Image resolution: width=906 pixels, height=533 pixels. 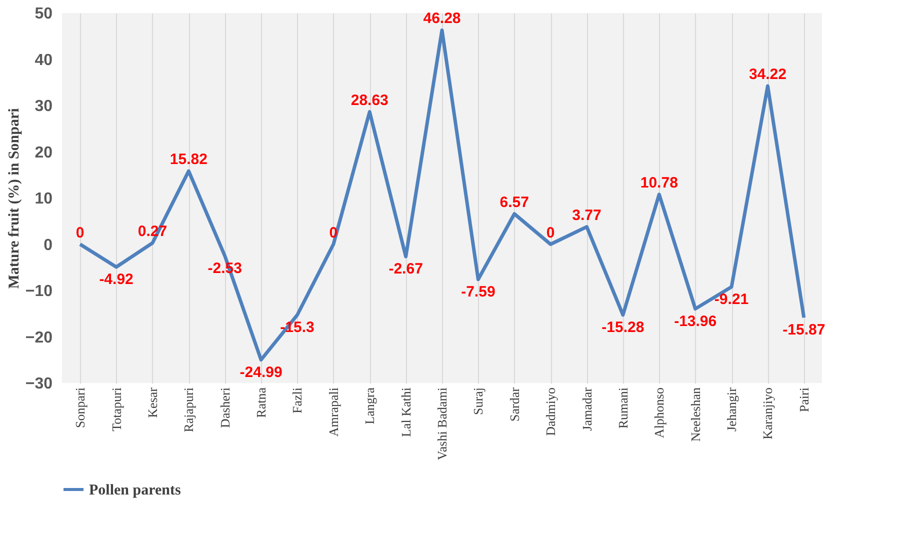 What do you see at coordinates (152, 402) in the screenshot?
I see `x-tick-label: Kesar` at bounding box center [152, 402].